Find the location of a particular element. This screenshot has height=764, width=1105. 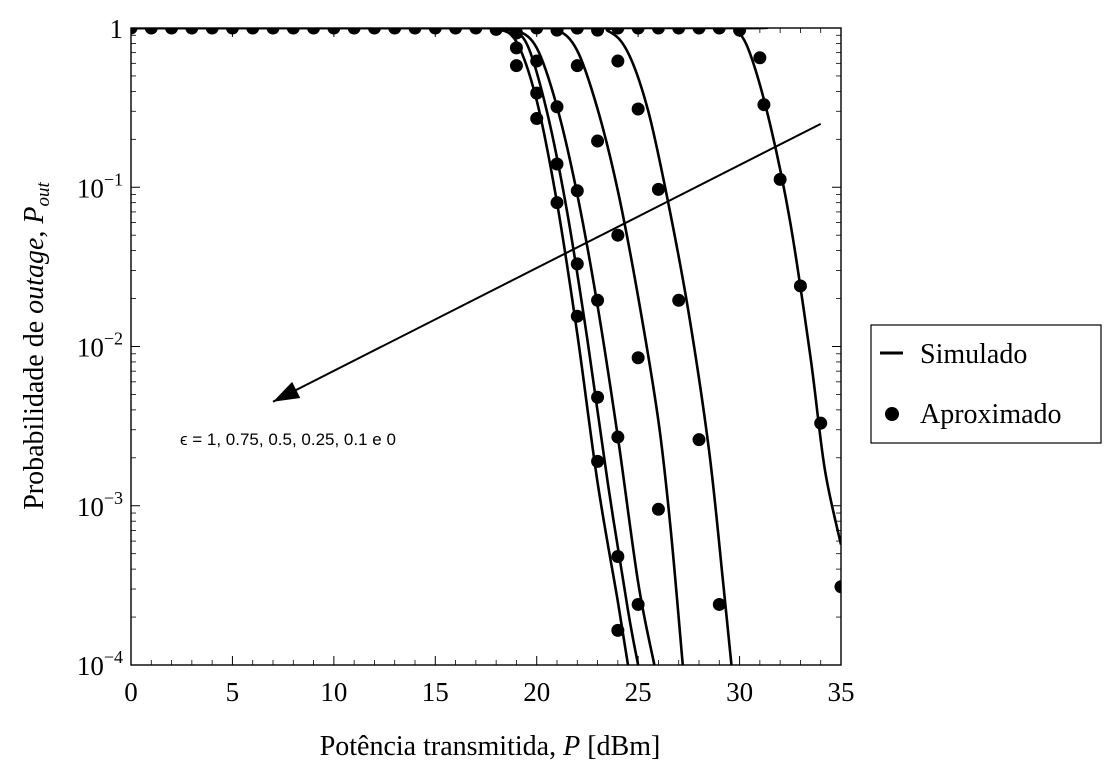

annotation-label: ϵ = 1, 0.75, 0.5, 0.25, 0.1 e 0 is located at coordinates (288, 439).